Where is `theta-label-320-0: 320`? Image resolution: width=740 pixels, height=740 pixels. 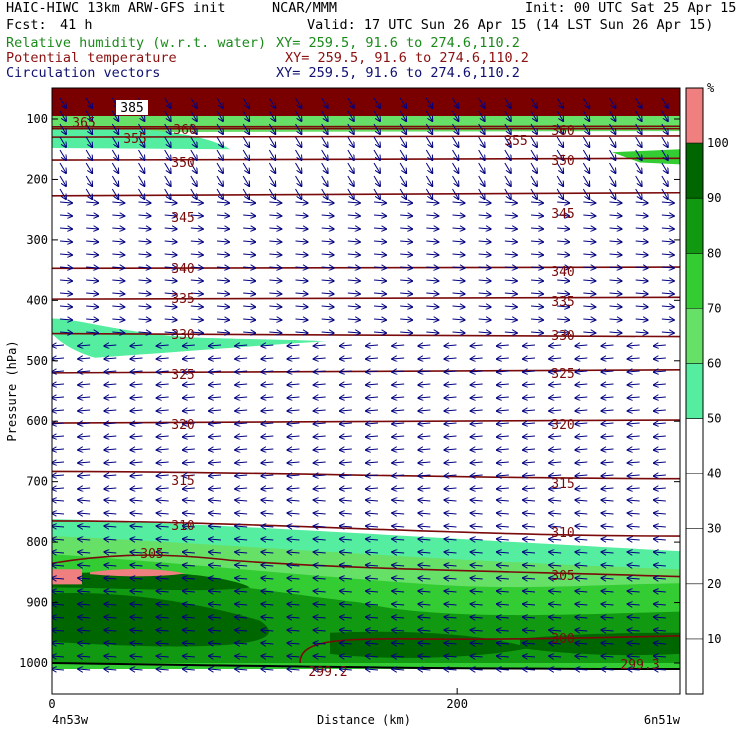
theta-label-320-0: 320 is located at coordinates (182, 425).